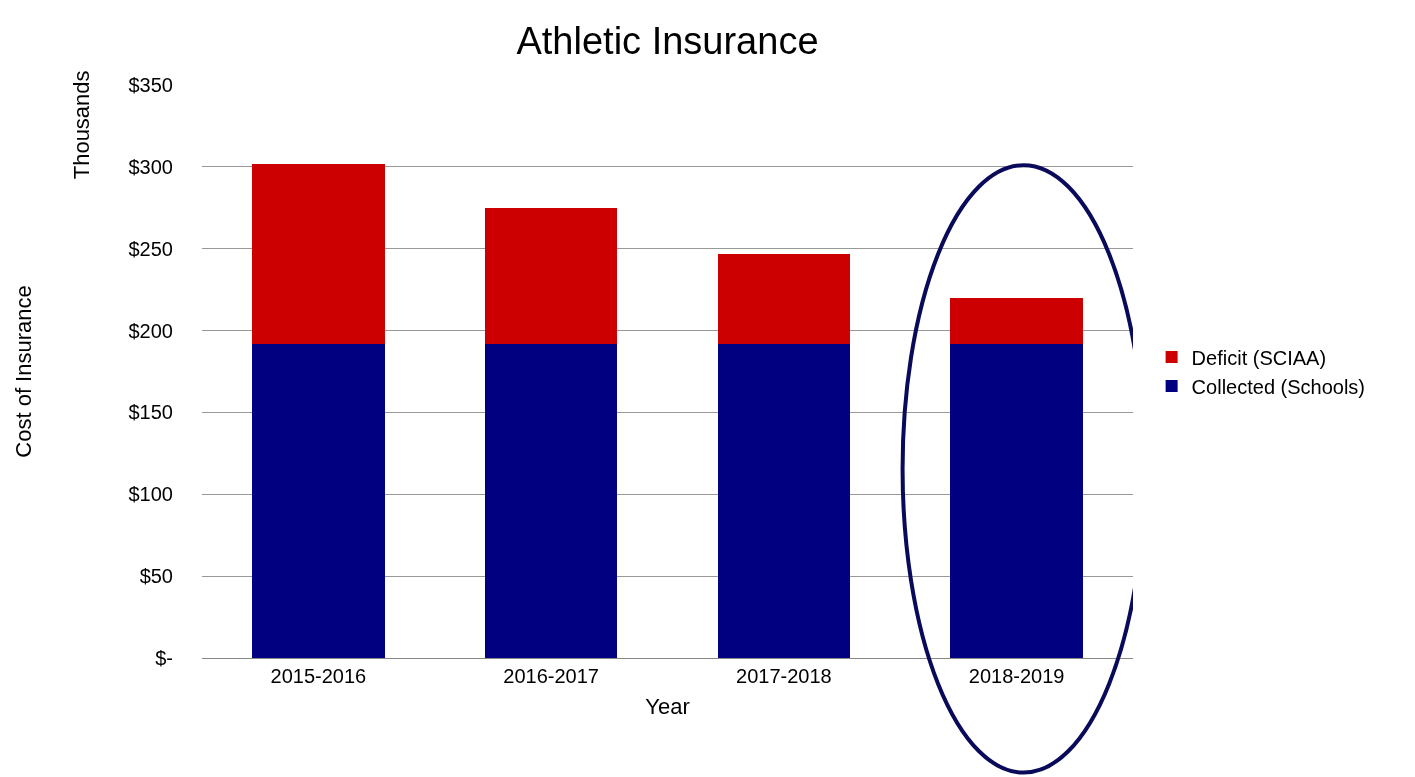 Image resolution: width=1415 pixels, height=777 pixels. I want to click on y-tick-label: $250, so click(150, 248).